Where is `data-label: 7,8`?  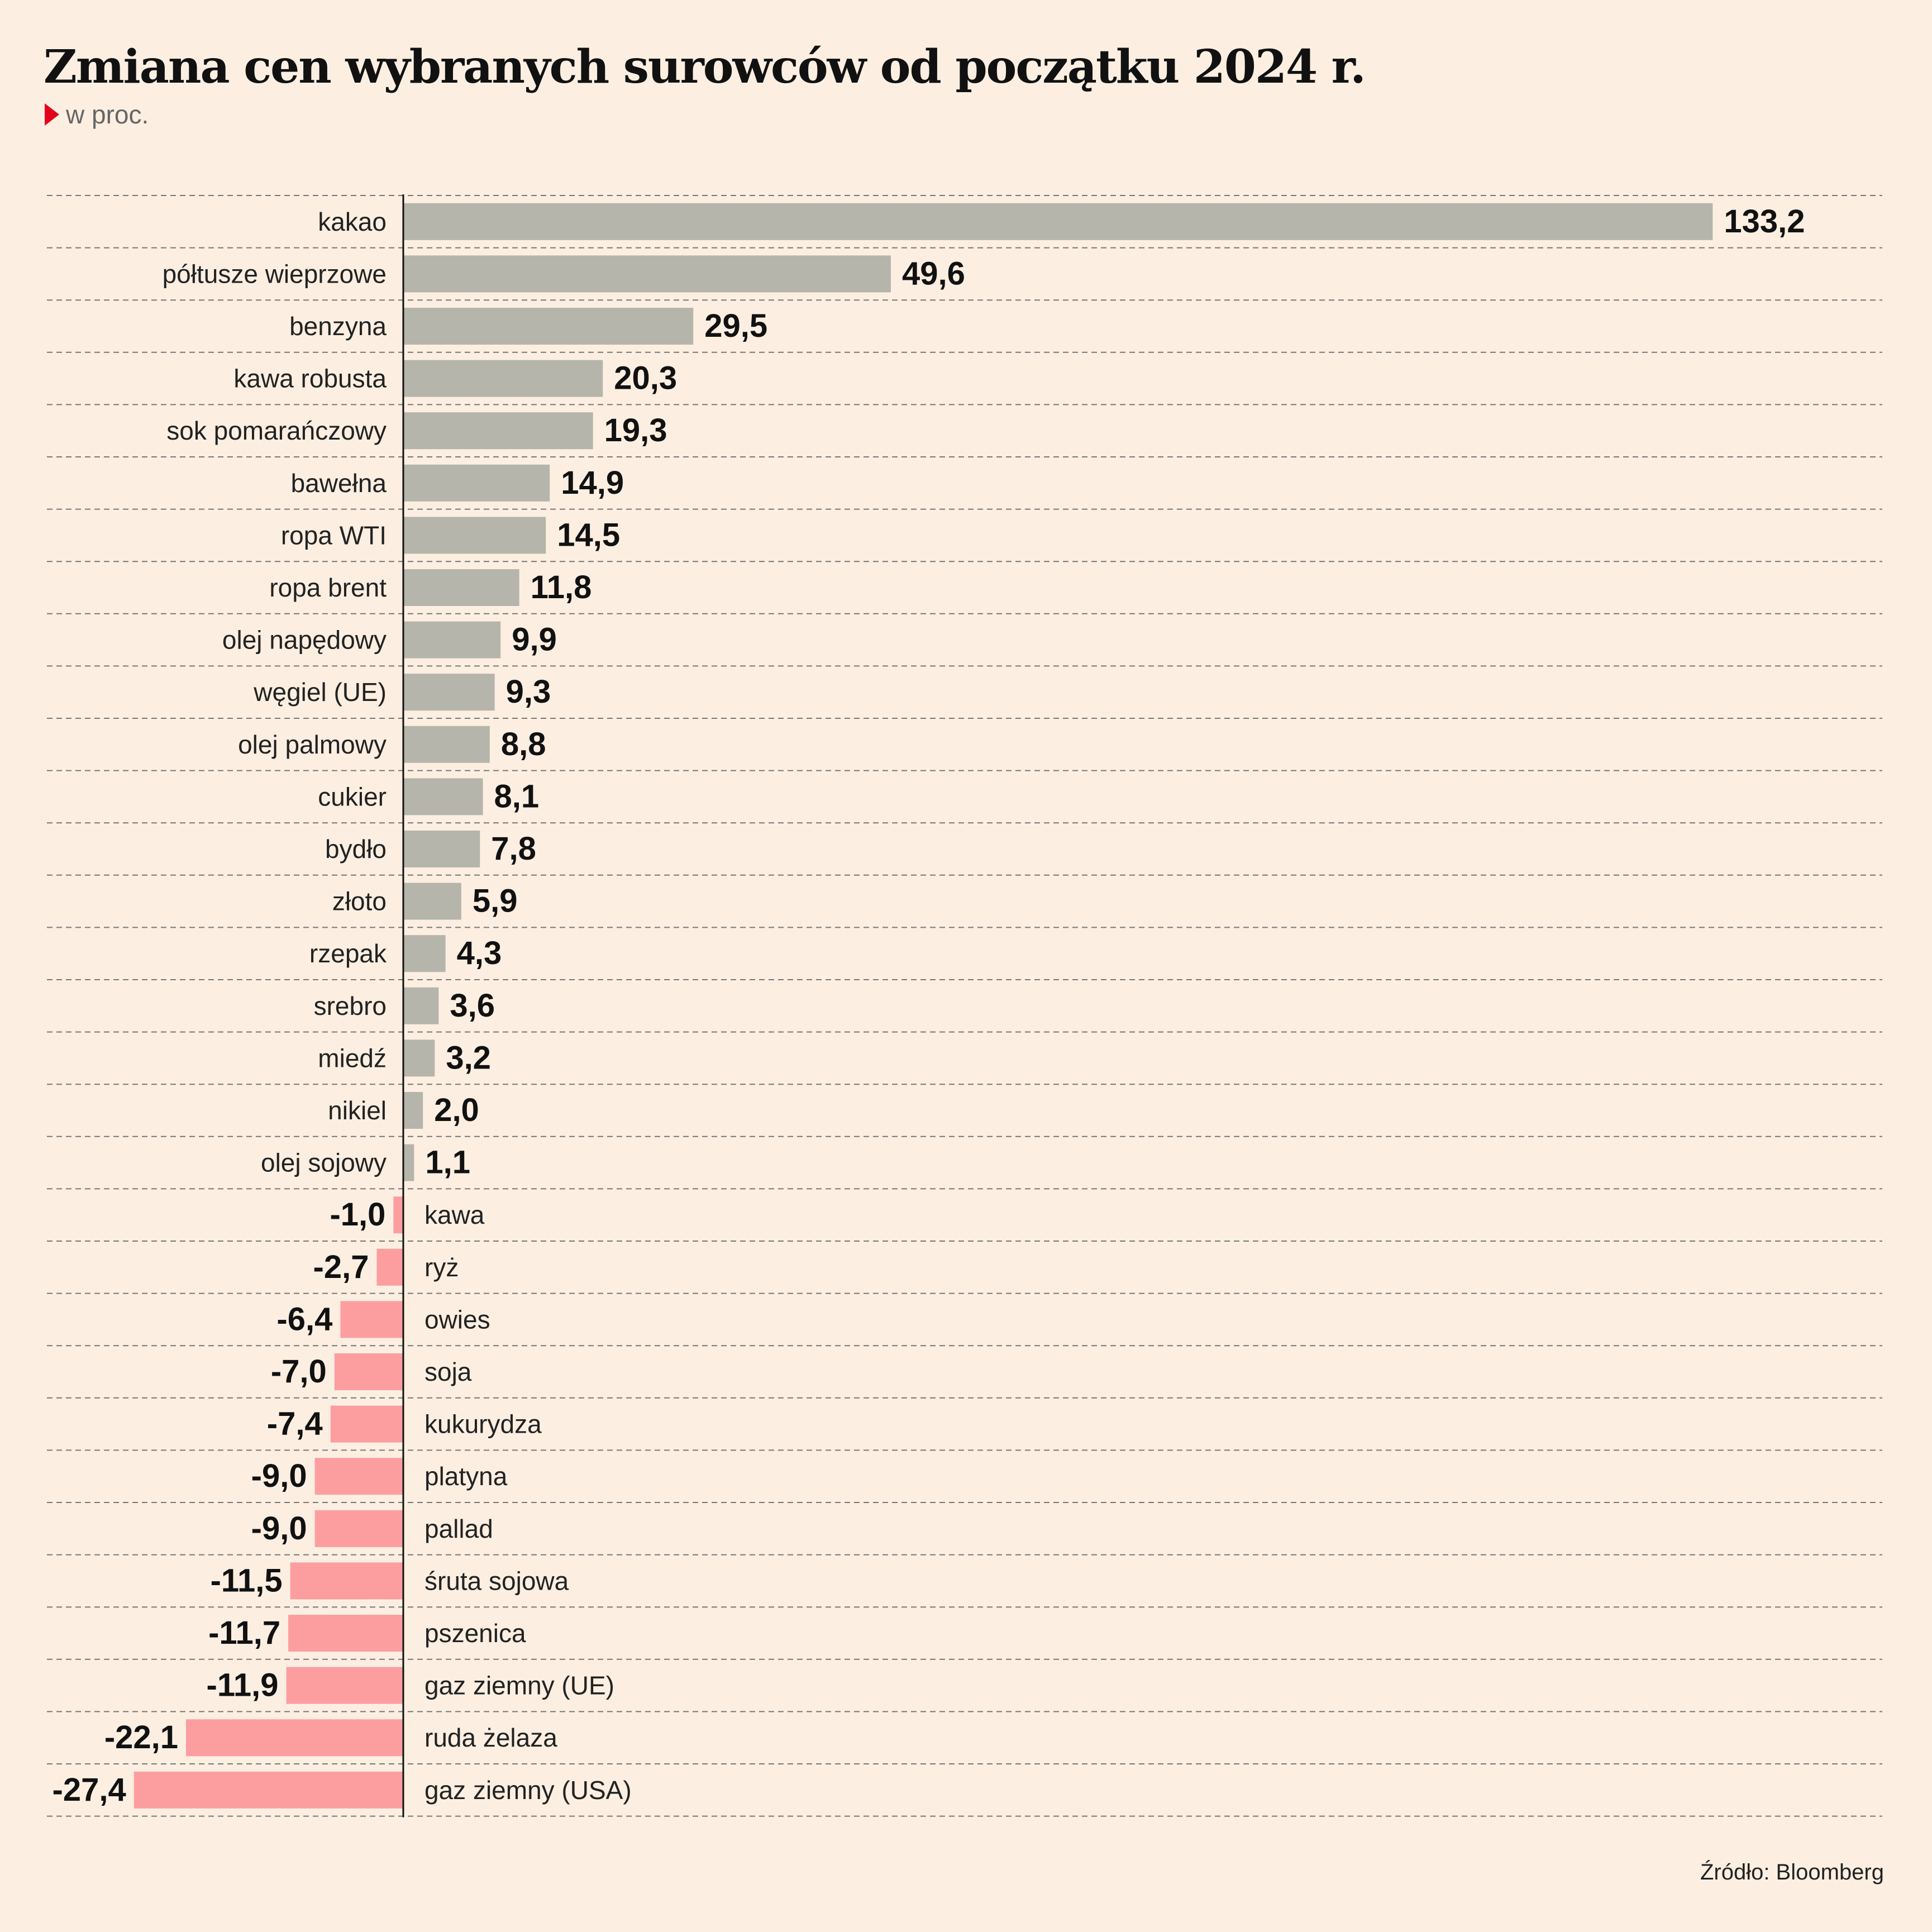 data-label: 7,8 is located at coordinates (513, 849).